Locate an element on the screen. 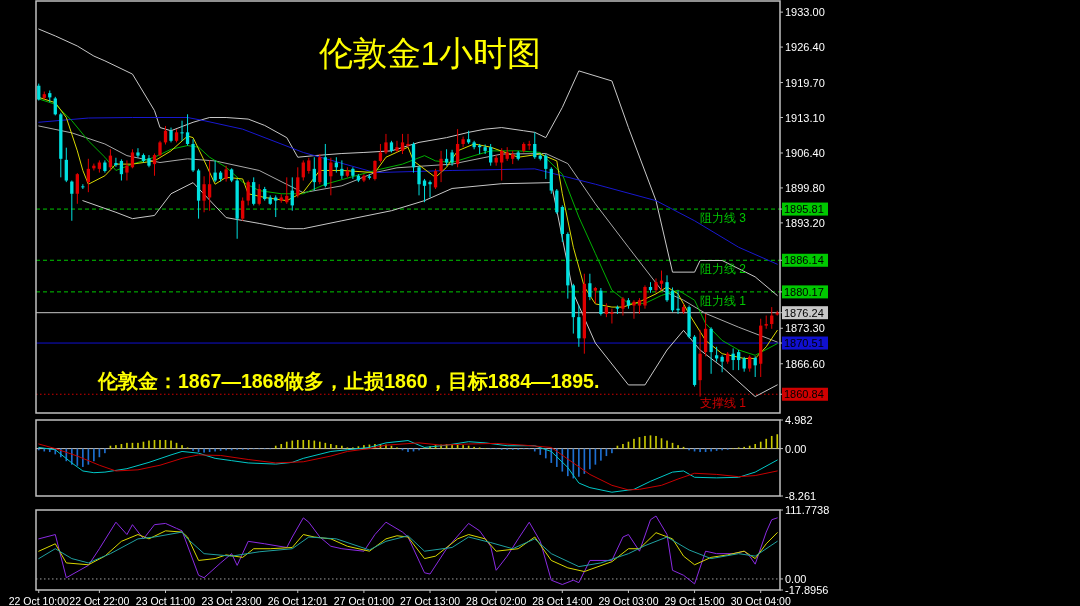 The width and height of the screenshot is (1080, 606). x-tick-label: 29 Oct 15:00 is located at coordinates (694, 600).